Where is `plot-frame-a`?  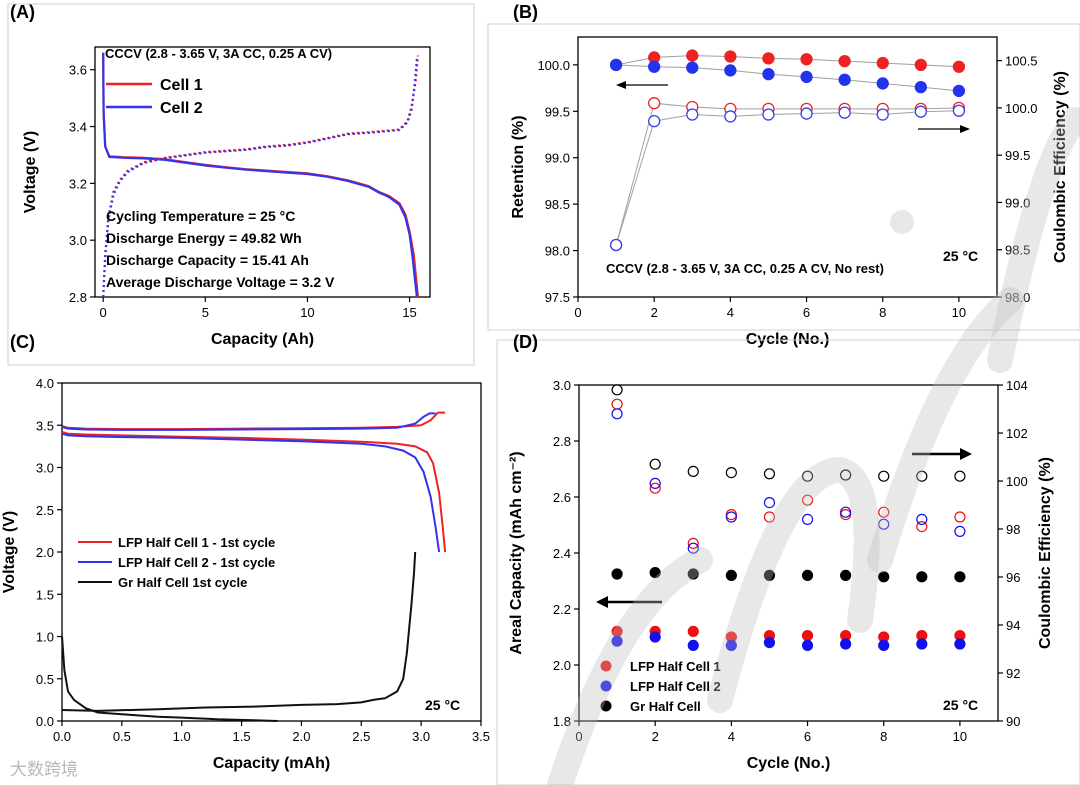
plot-frame-a is located at coordinates (262, 172).